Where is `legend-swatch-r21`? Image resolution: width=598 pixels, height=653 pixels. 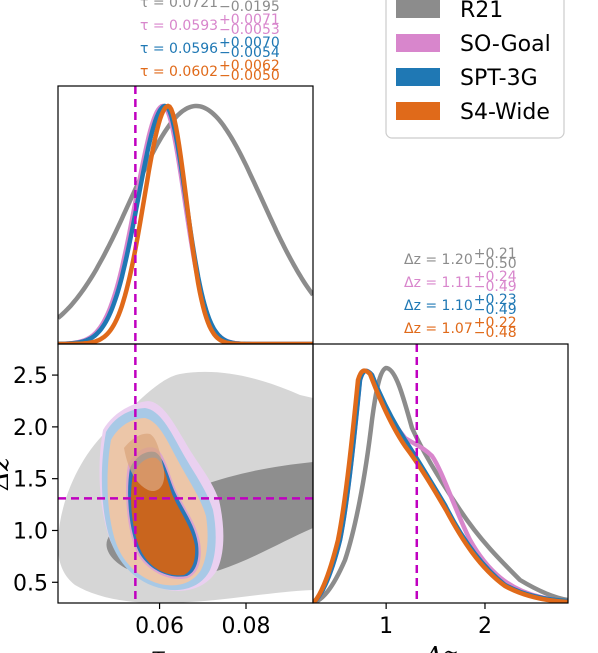
legend-swatch-r21 is located at coordinates (418, 9).